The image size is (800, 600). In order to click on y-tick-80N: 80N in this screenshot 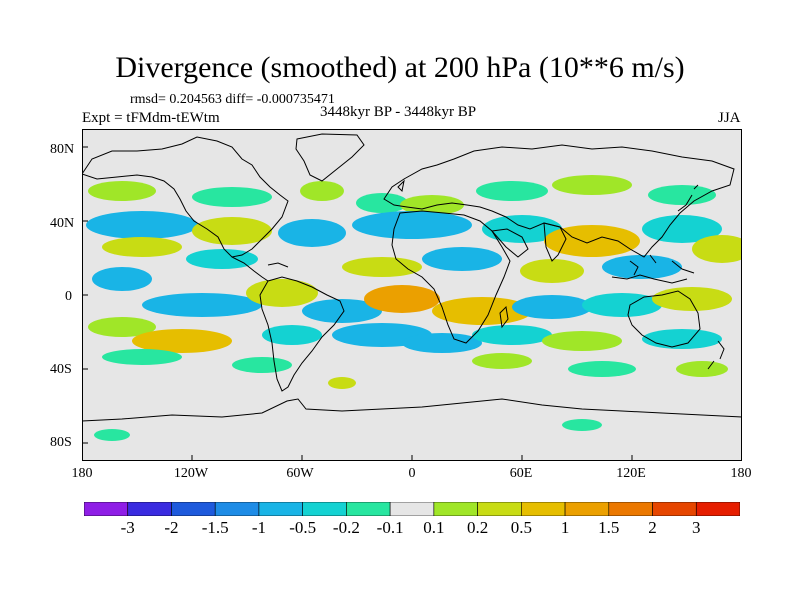, I will do `click(62, 149)`.